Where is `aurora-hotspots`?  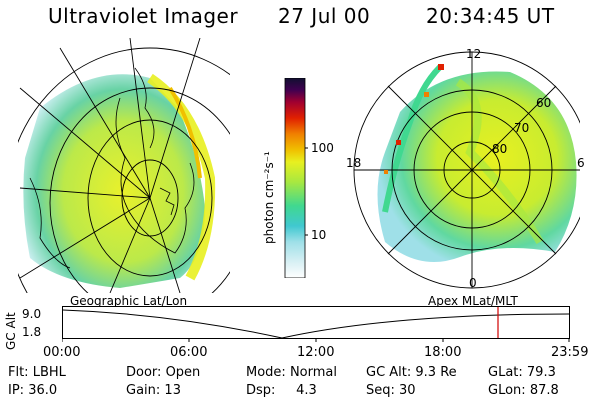 aurora-hotspots is located at coordinates (414, 119).